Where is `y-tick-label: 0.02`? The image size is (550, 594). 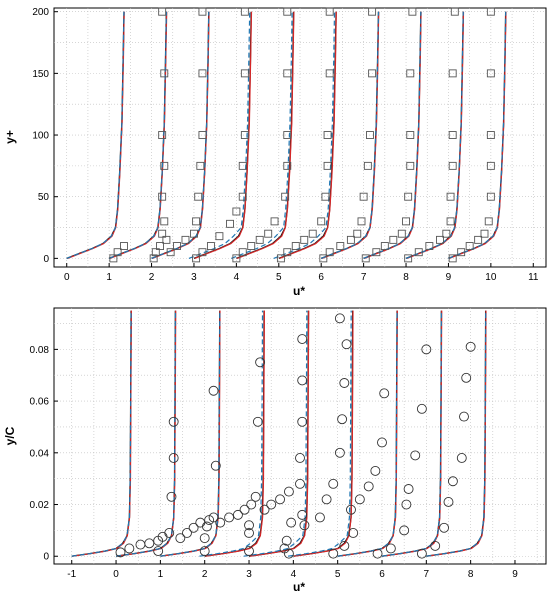 y-tick-label: 0.02 is located at coordinates (40, 505).